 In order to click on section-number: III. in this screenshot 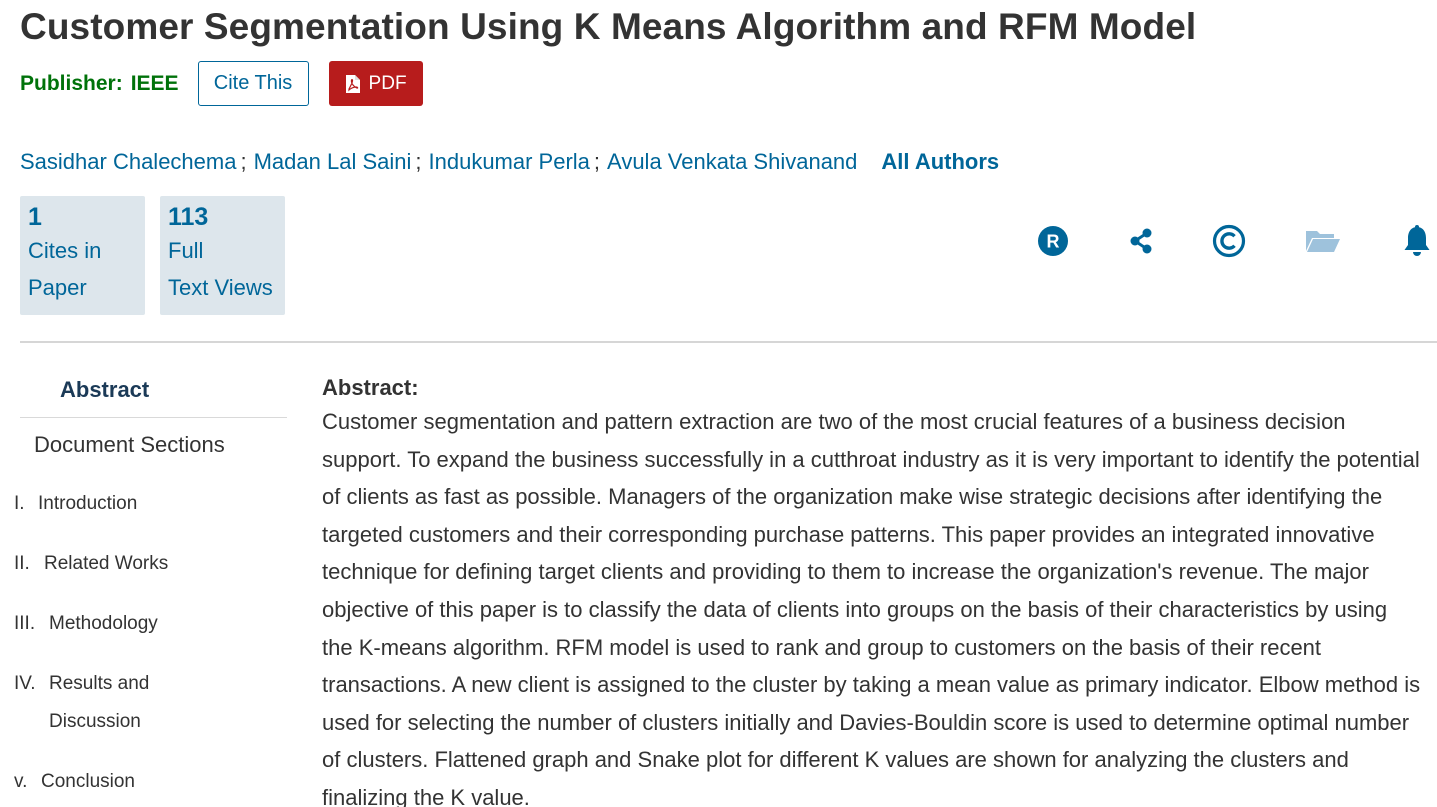, I will do `click(25, 623)`.